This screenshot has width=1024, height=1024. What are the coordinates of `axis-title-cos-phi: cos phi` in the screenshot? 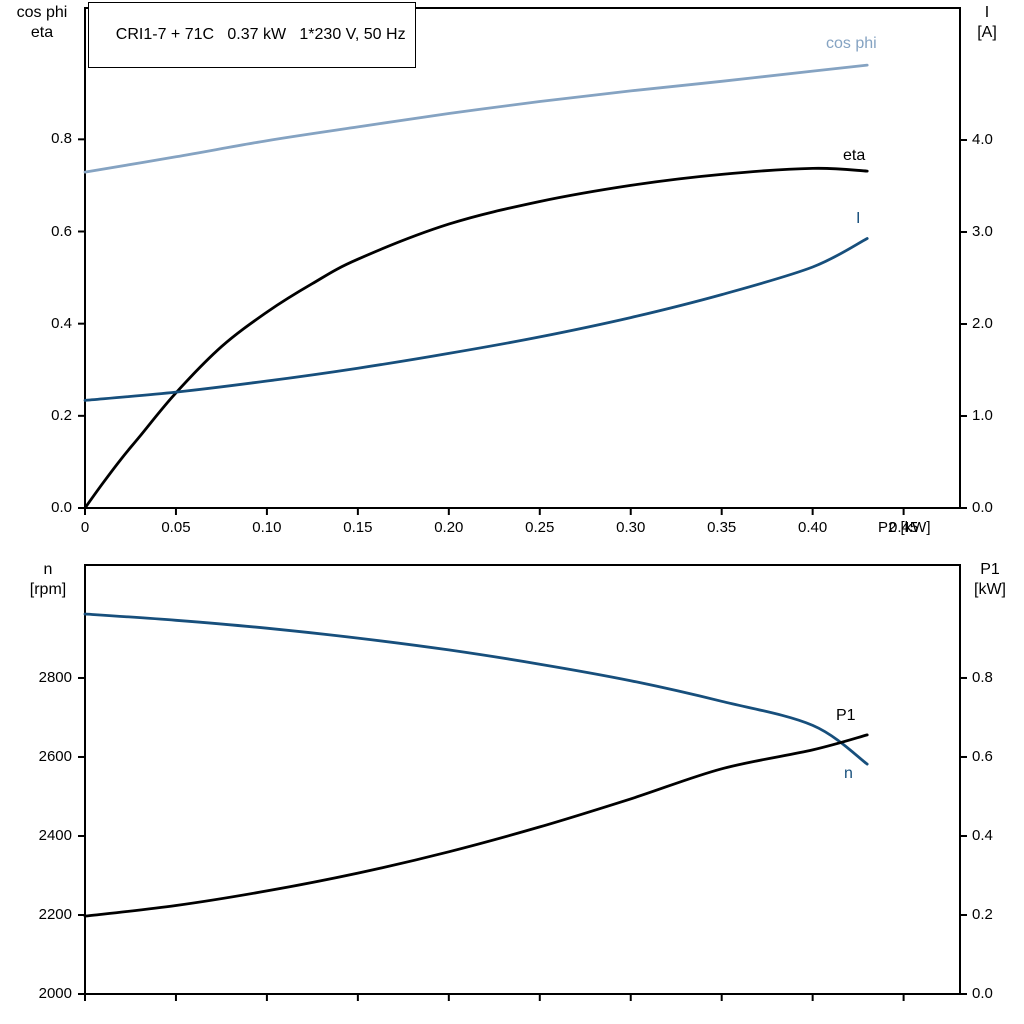 It's located at (42, 12).